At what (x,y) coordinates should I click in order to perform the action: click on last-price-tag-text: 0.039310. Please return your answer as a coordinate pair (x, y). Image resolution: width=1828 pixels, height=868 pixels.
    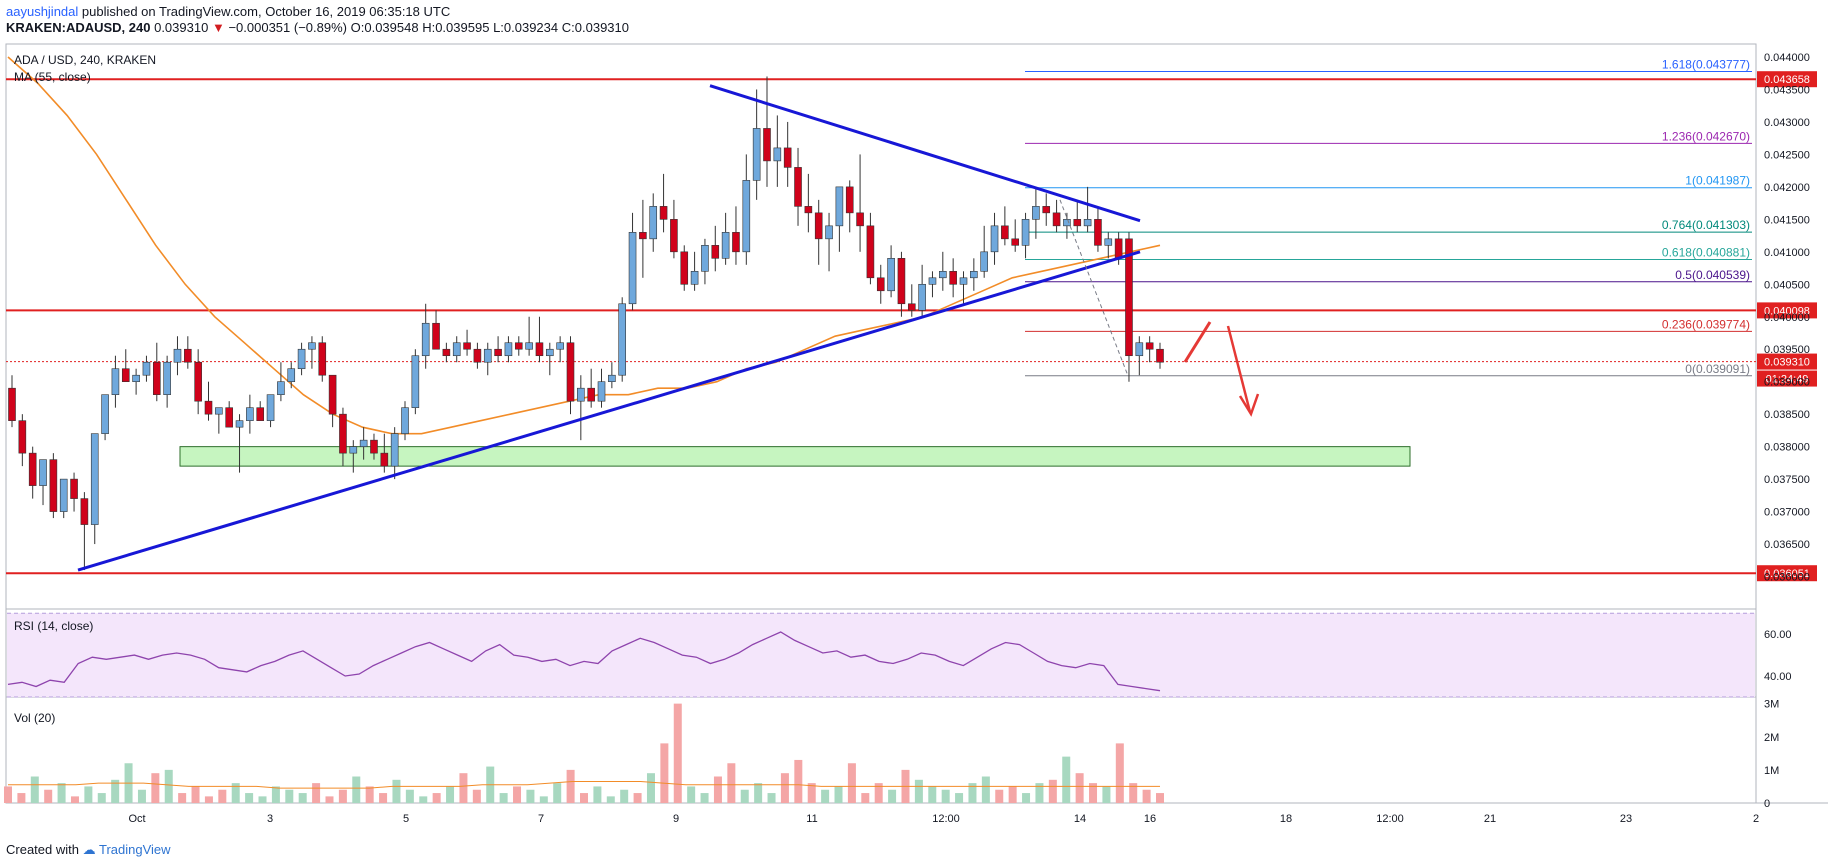
    Looking at the image, I should click on (1787, 363).